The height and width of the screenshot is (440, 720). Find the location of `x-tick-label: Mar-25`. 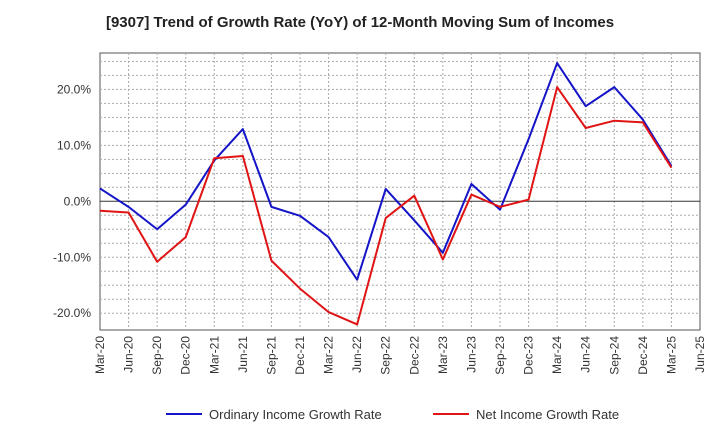

x-tick-label: Mar-25 is located at coordinates (671, 355).